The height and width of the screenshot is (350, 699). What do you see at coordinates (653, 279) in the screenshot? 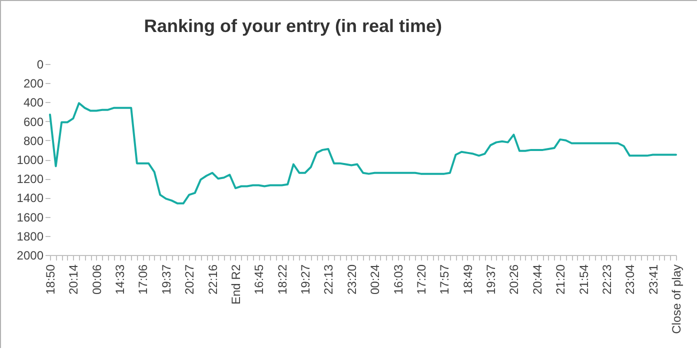
I see `x-tick-label: 23:41` at bounding box center [653, 279].